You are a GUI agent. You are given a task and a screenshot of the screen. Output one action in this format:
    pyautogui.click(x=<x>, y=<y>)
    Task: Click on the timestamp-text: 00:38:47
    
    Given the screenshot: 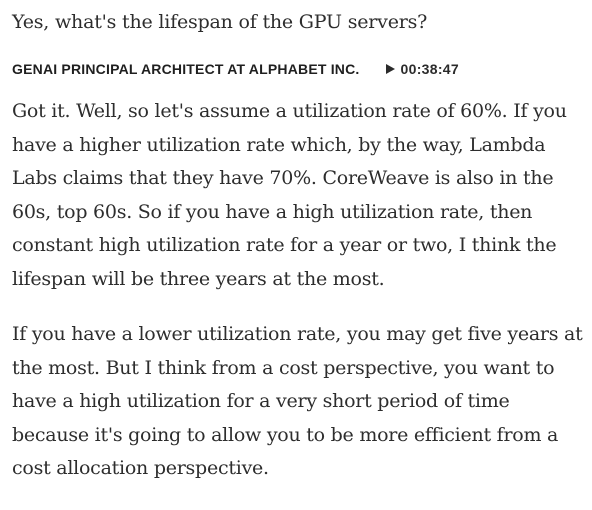 What is the action you would take?
    pyautogui.click(x=429, y=69)
    